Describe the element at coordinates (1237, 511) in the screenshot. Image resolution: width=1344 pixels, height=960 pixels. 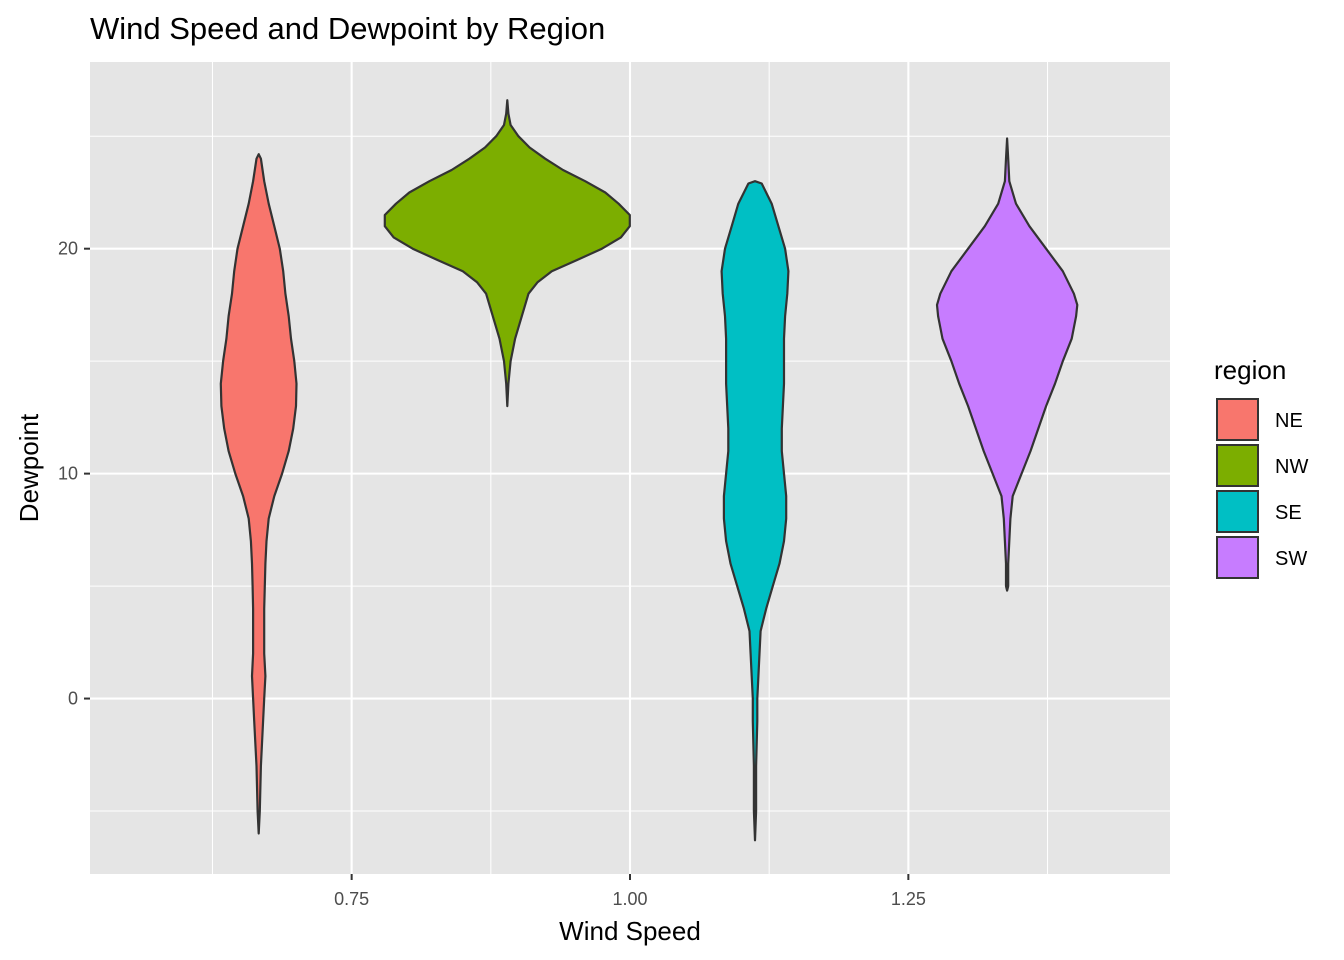
I see `legend-key-se` at that location.